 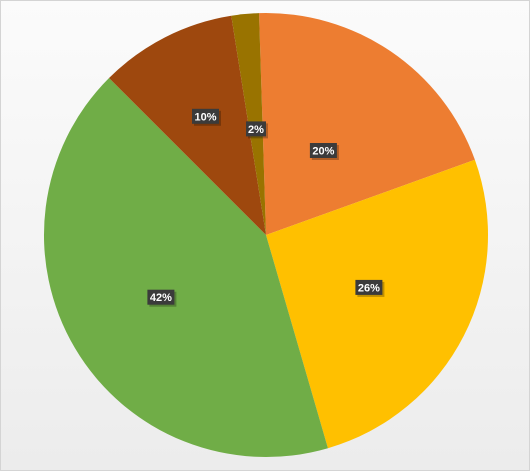 I want to click on data-label-text: 20%, so click(x=323, y=152).